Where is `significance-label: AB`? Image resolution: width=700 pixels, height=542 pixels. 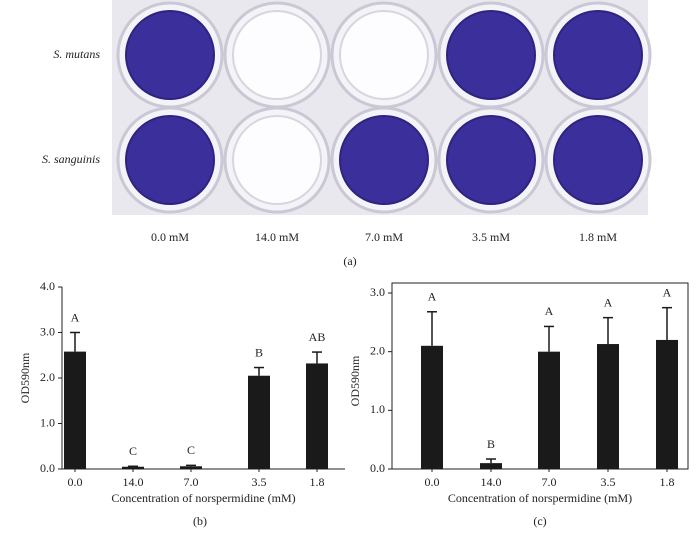 significance-label: AB is located at coordinates (317, 337).